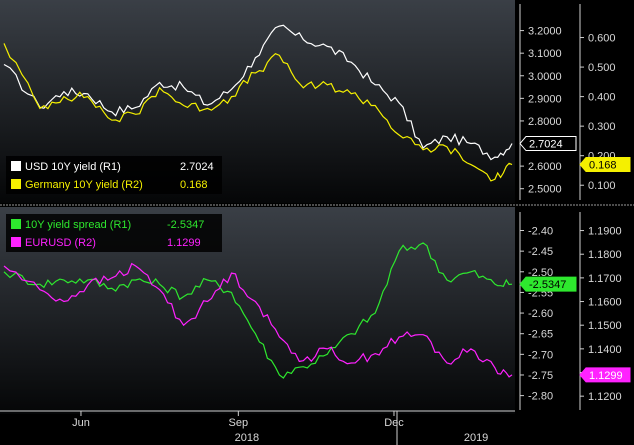 This screenshot has height=445, width=634. I want to click on bottom-legend-box, so click(114, 233).